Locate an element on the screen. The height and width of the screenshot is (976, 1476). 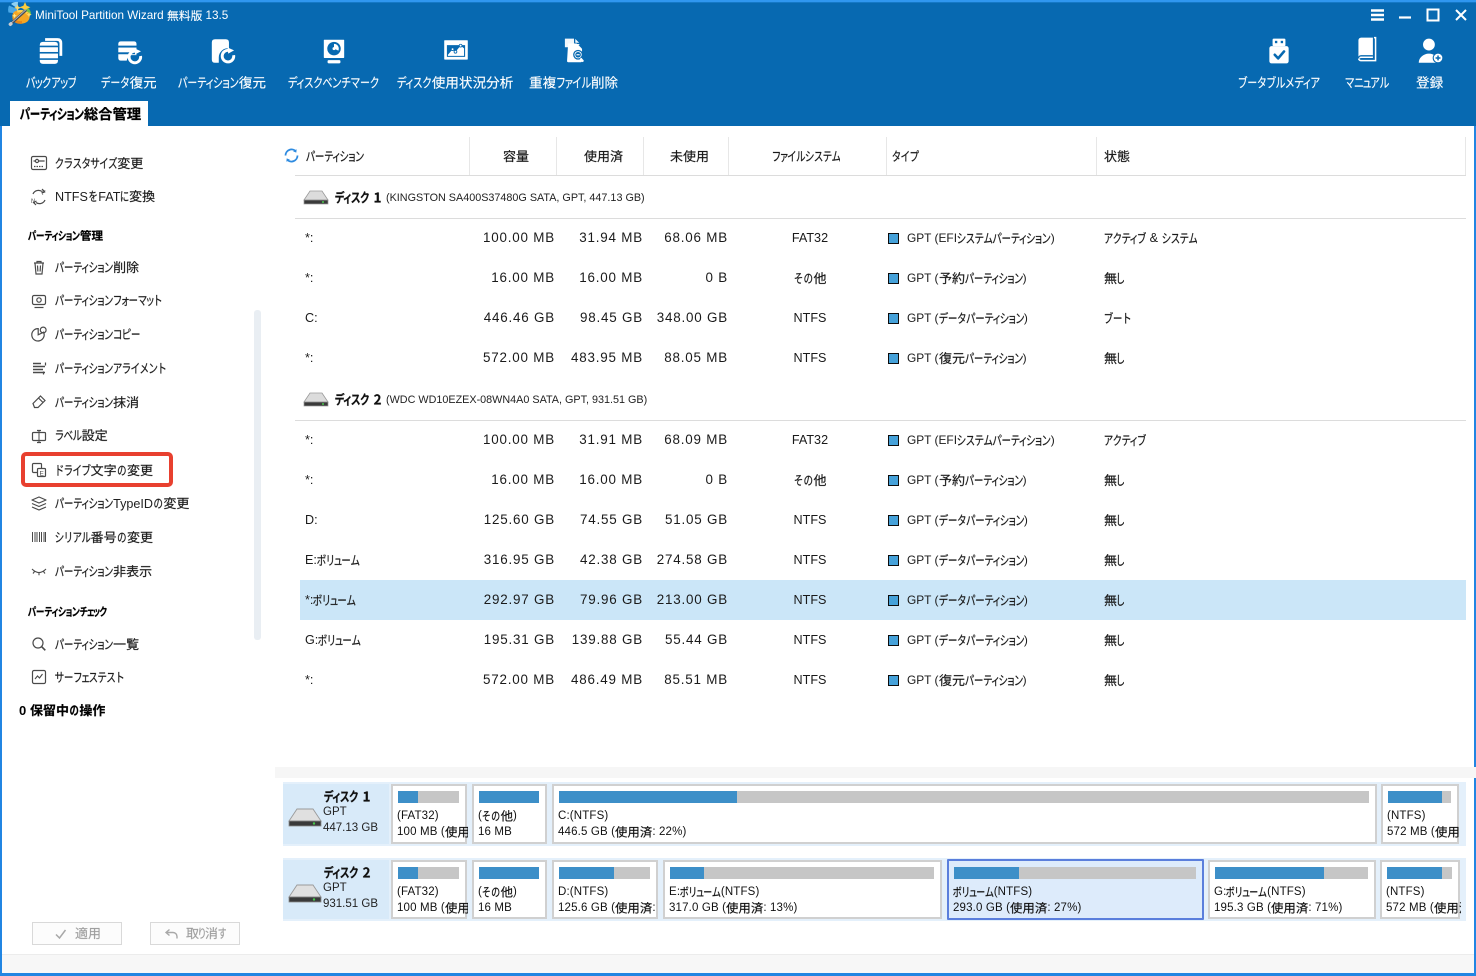
svg-text: F is located at coordinates (44, 194).